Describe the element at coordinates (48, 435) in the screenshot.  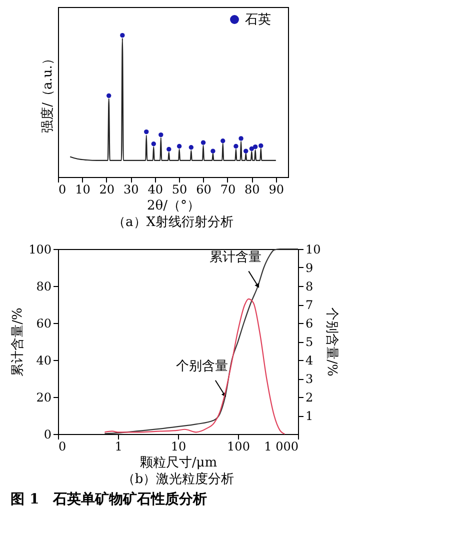
I see `y-tick-label: 0` at that location.